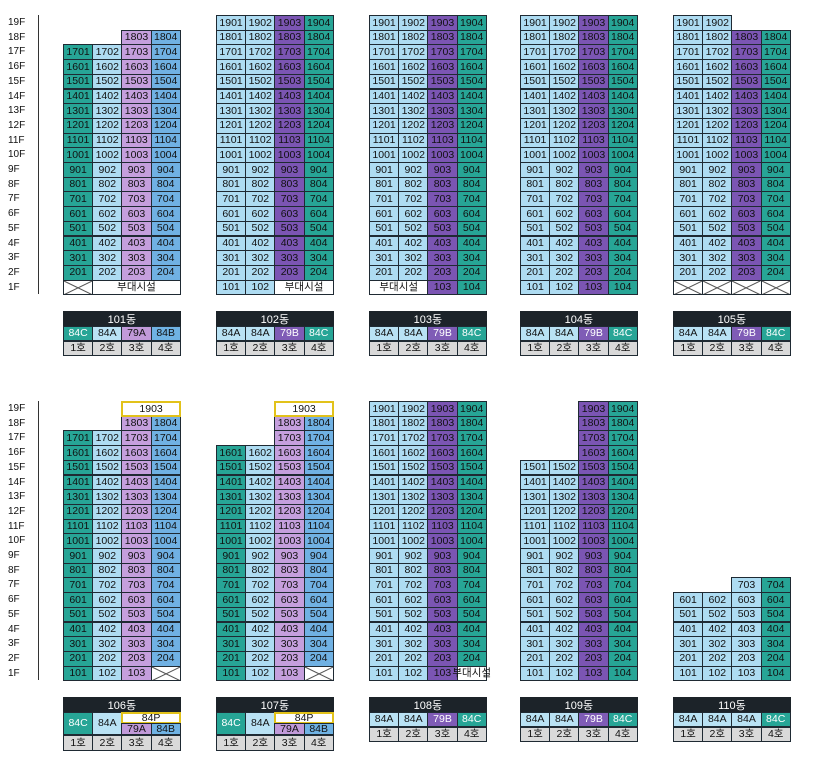  Describe the element at coordinates (165, 438) in the screenshot. I see `unit-cell: 1704` at that location.